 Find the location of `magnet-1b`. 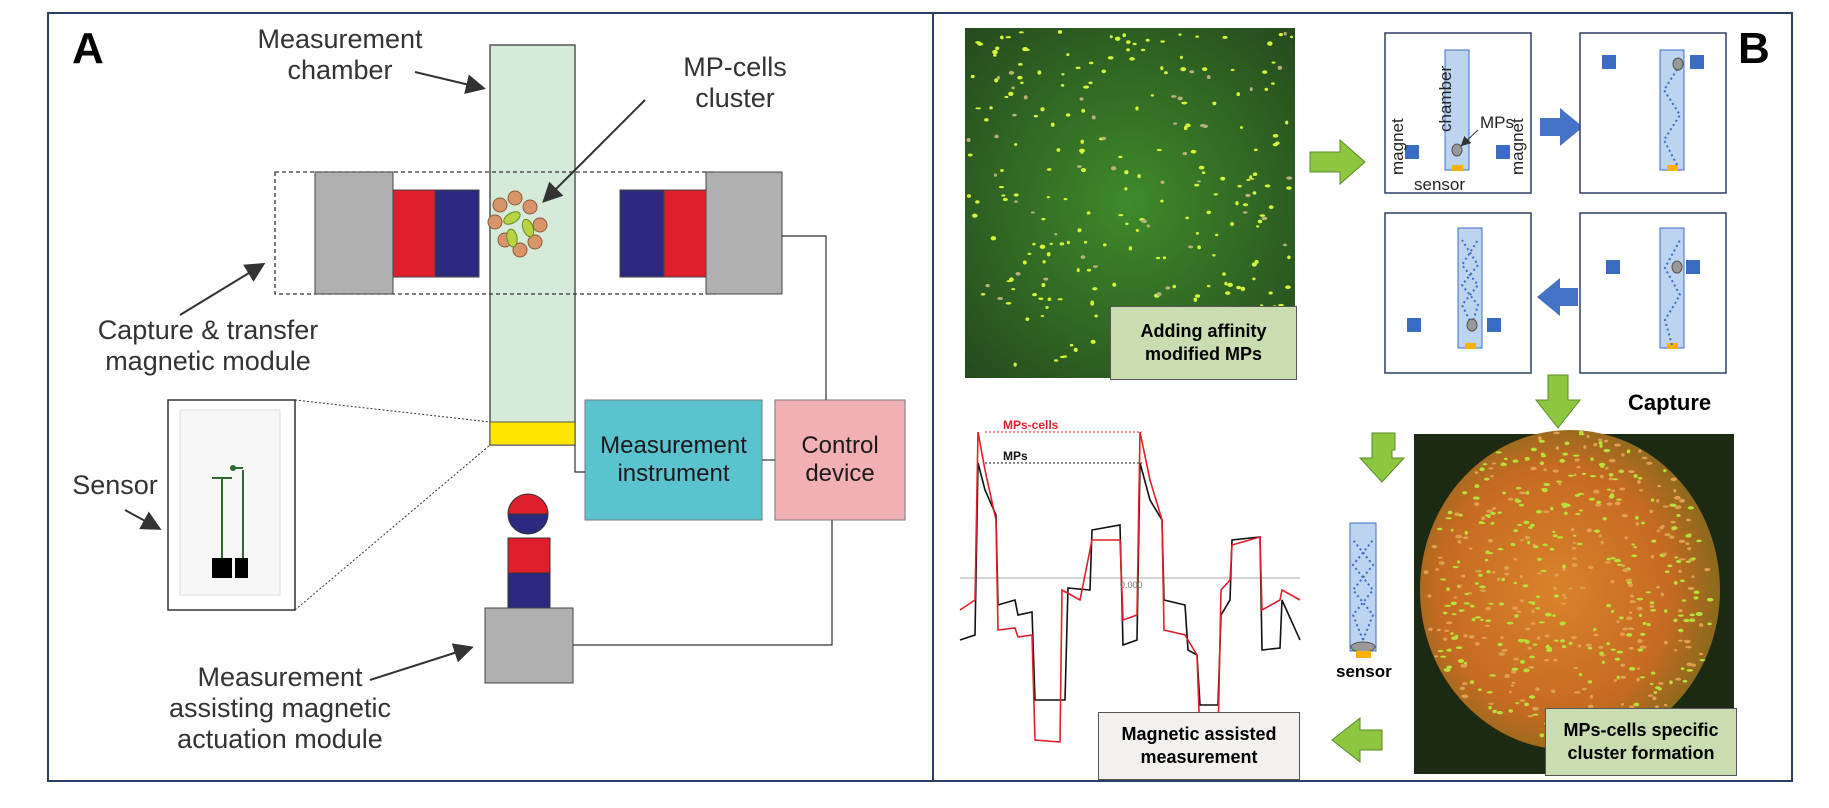

magnet-1b is located at coordinates (1503, 152).